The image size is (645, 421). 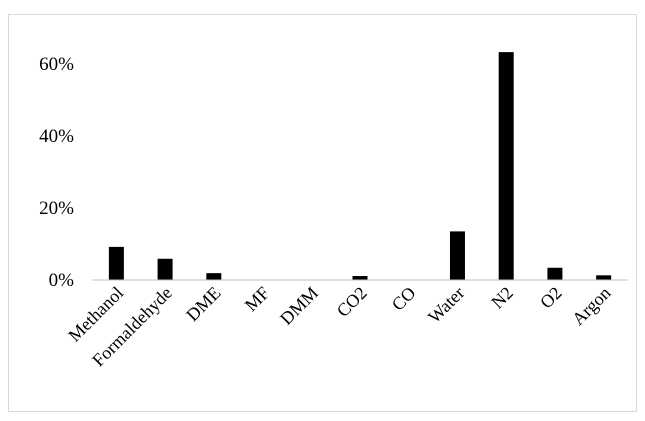 I want to click on x-category-label: N2, so click(x=502, y=298).